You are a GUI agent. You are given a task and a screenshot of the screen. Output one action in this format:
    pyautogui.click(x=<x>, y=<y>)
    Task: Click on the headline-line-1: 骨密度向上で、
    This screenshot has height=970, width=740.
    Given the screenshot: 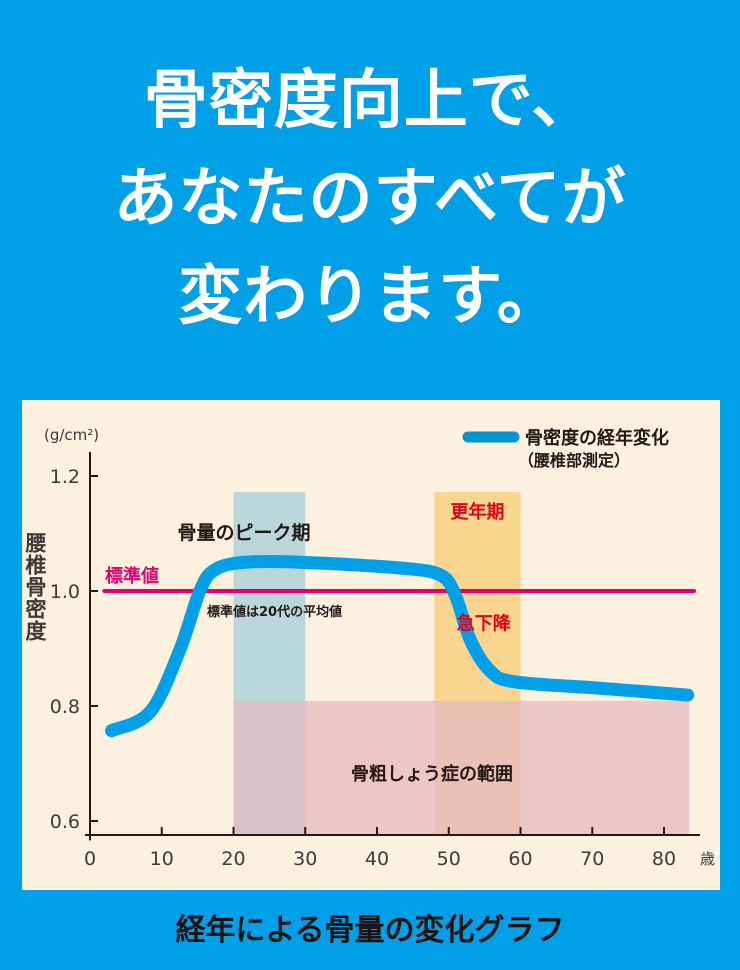 What is the action you would take?
    pyautogui.click(x=370, y=101)
    